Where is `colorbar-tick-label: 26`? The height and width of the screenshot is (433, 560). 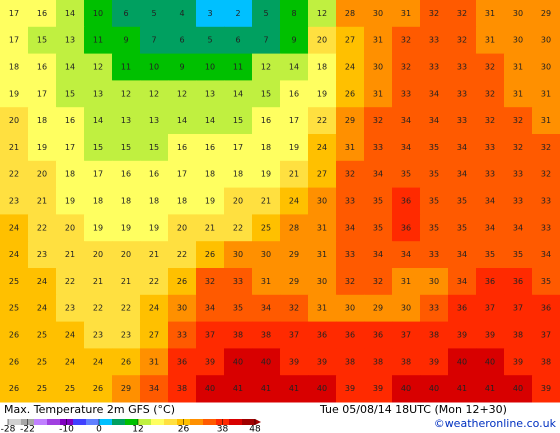
colorbar-tick-label: 26 is located at coordinates (184, 429).